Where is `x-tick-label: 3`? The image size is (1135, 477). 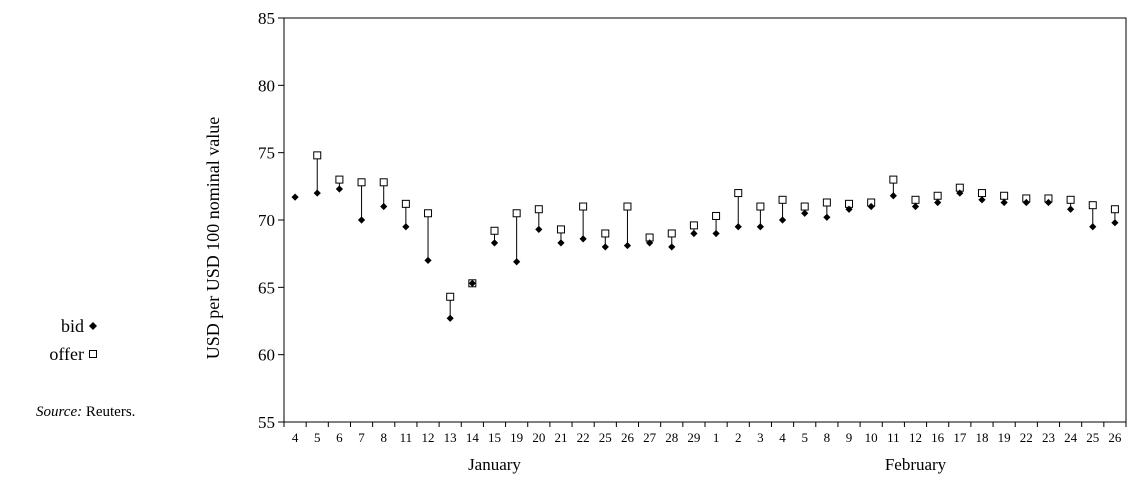 x-tick-label: 3 is located at coordinates (760, 437).